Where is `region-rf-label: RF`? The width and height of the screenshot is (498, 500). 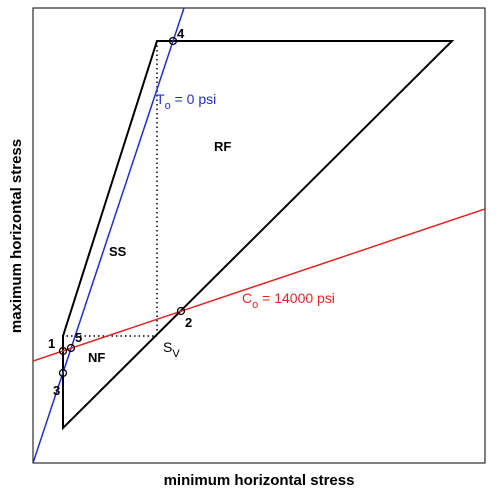
region-rf-label: RF is located at coordinates (222, 146).